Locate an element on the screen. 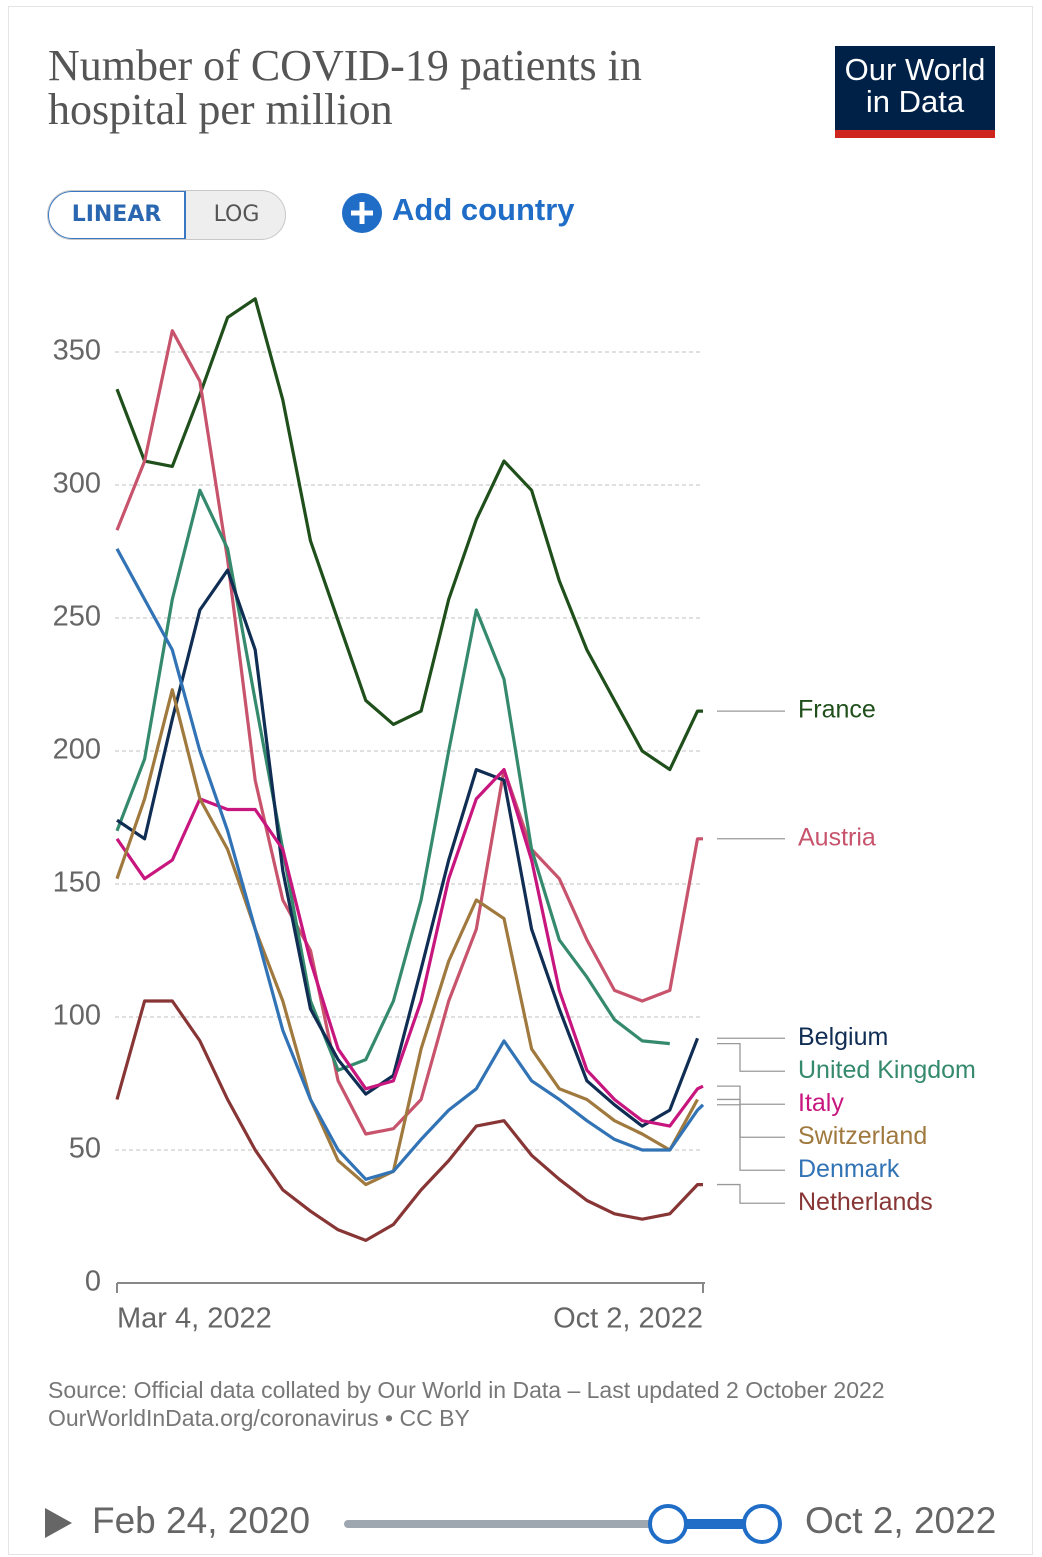 The image size is (1042, 1557). series-label: Belgium is located at coordinates (843, 1037).